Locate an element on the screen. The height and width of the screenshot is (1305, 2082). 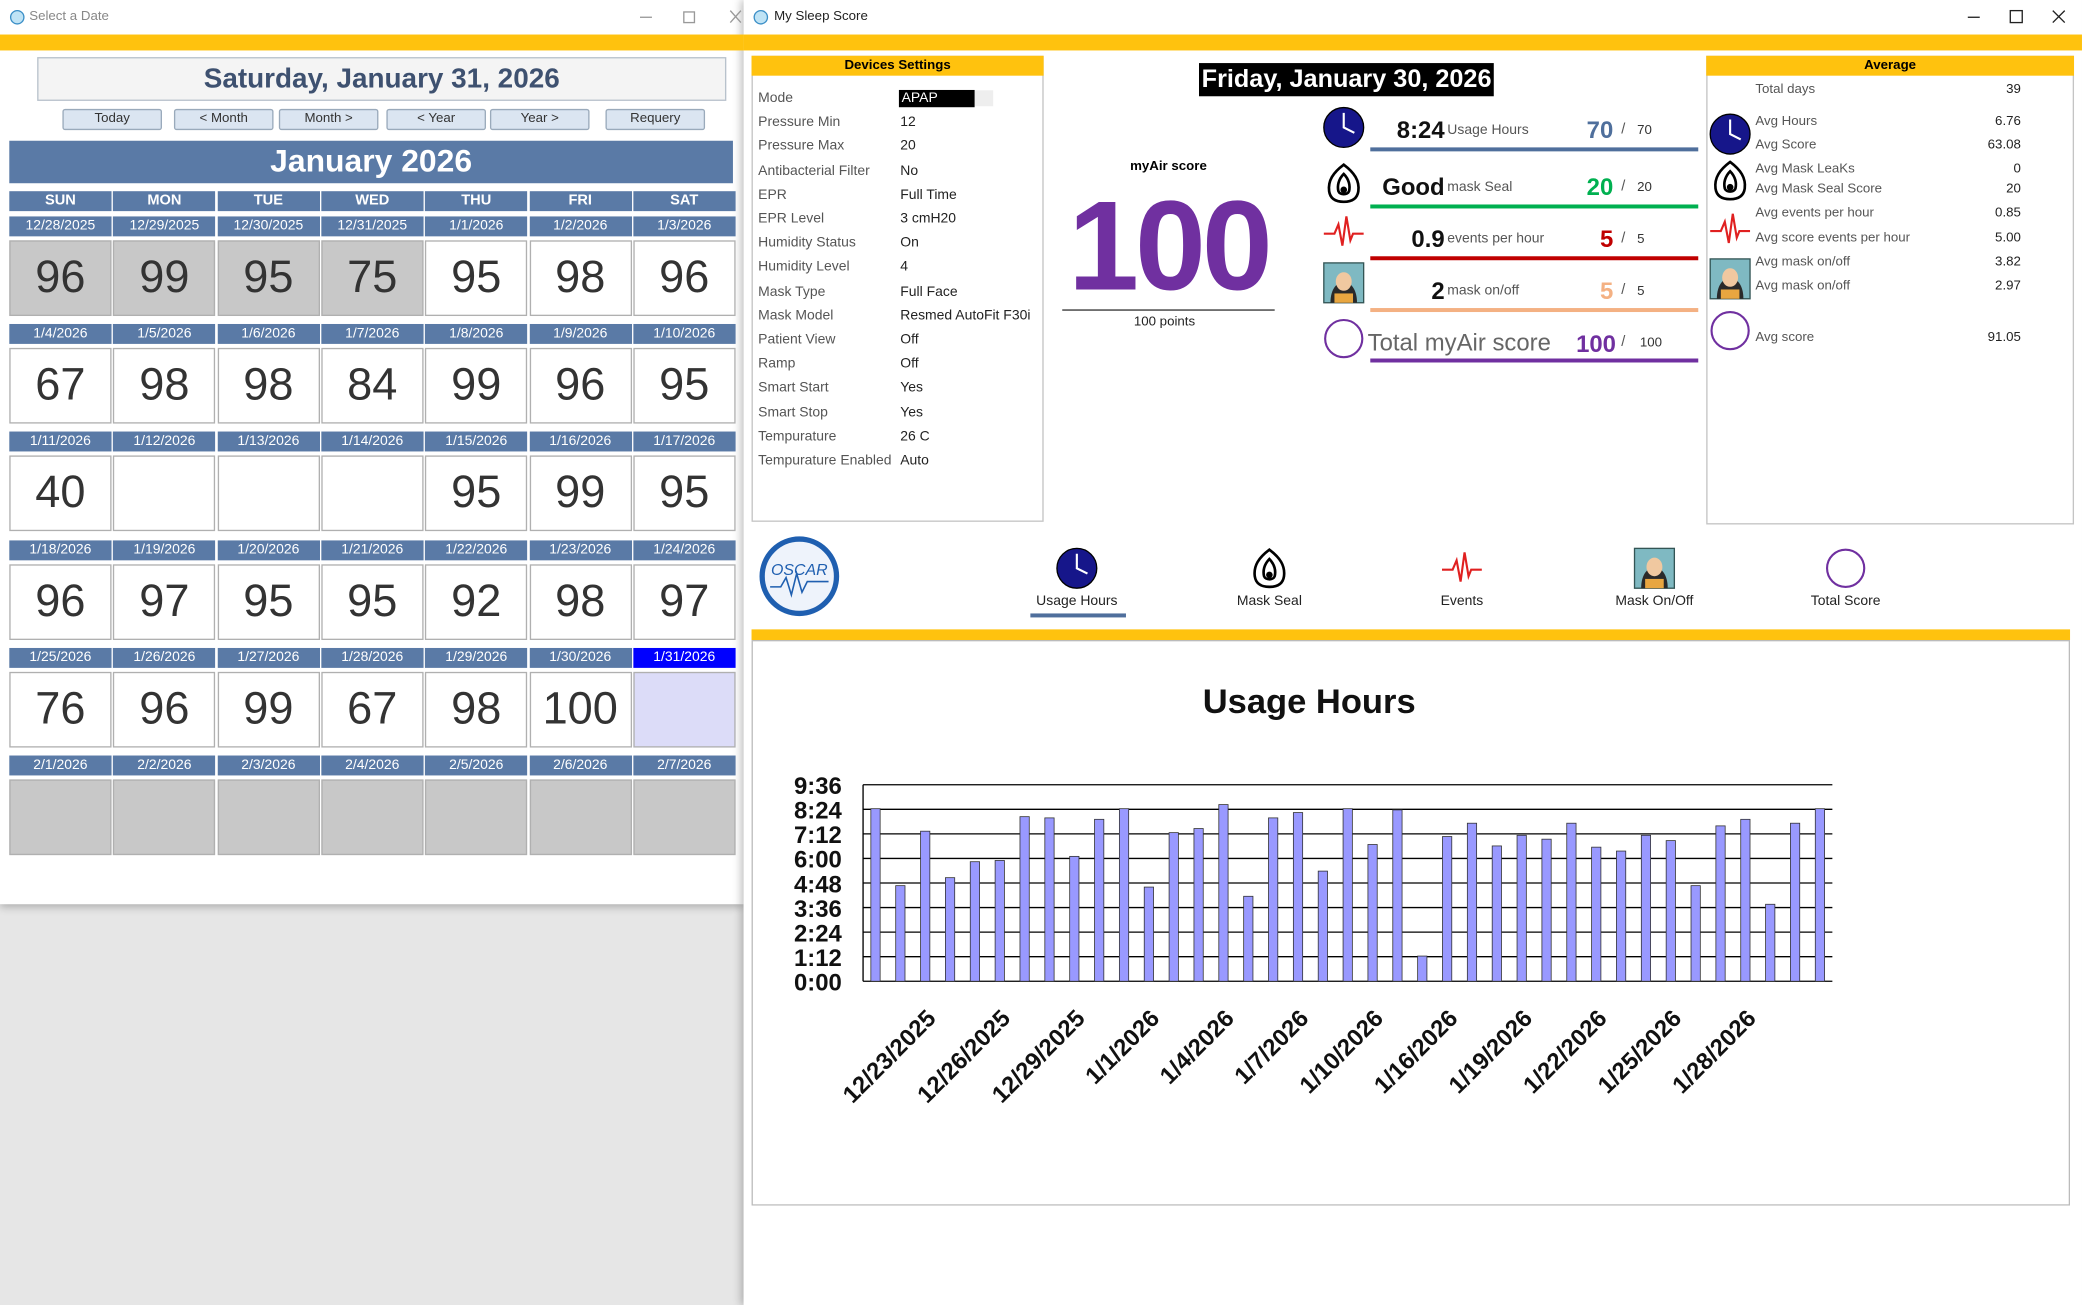
day-date: 2/5/2026 is located at coordinates (476, 765).